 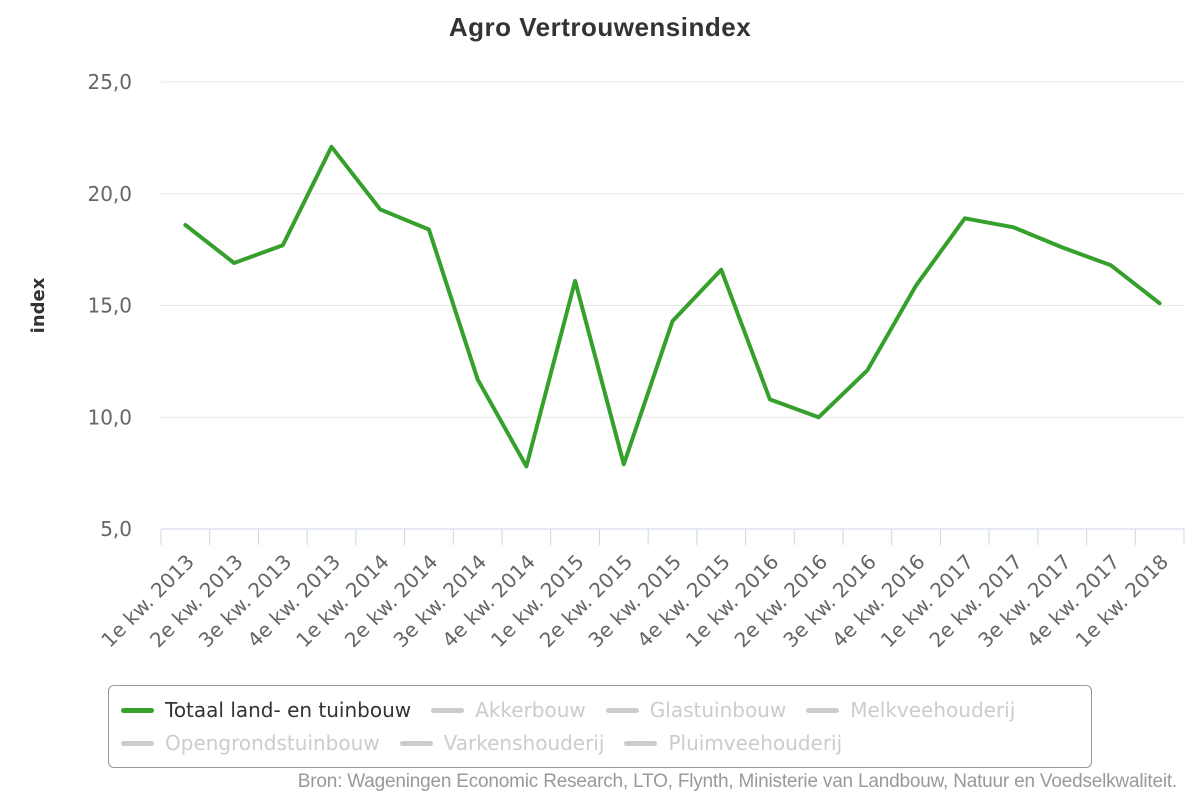 I want to click on legend-item-glastuinbouw: Glastuinbouw, so click(x=696, y=710).